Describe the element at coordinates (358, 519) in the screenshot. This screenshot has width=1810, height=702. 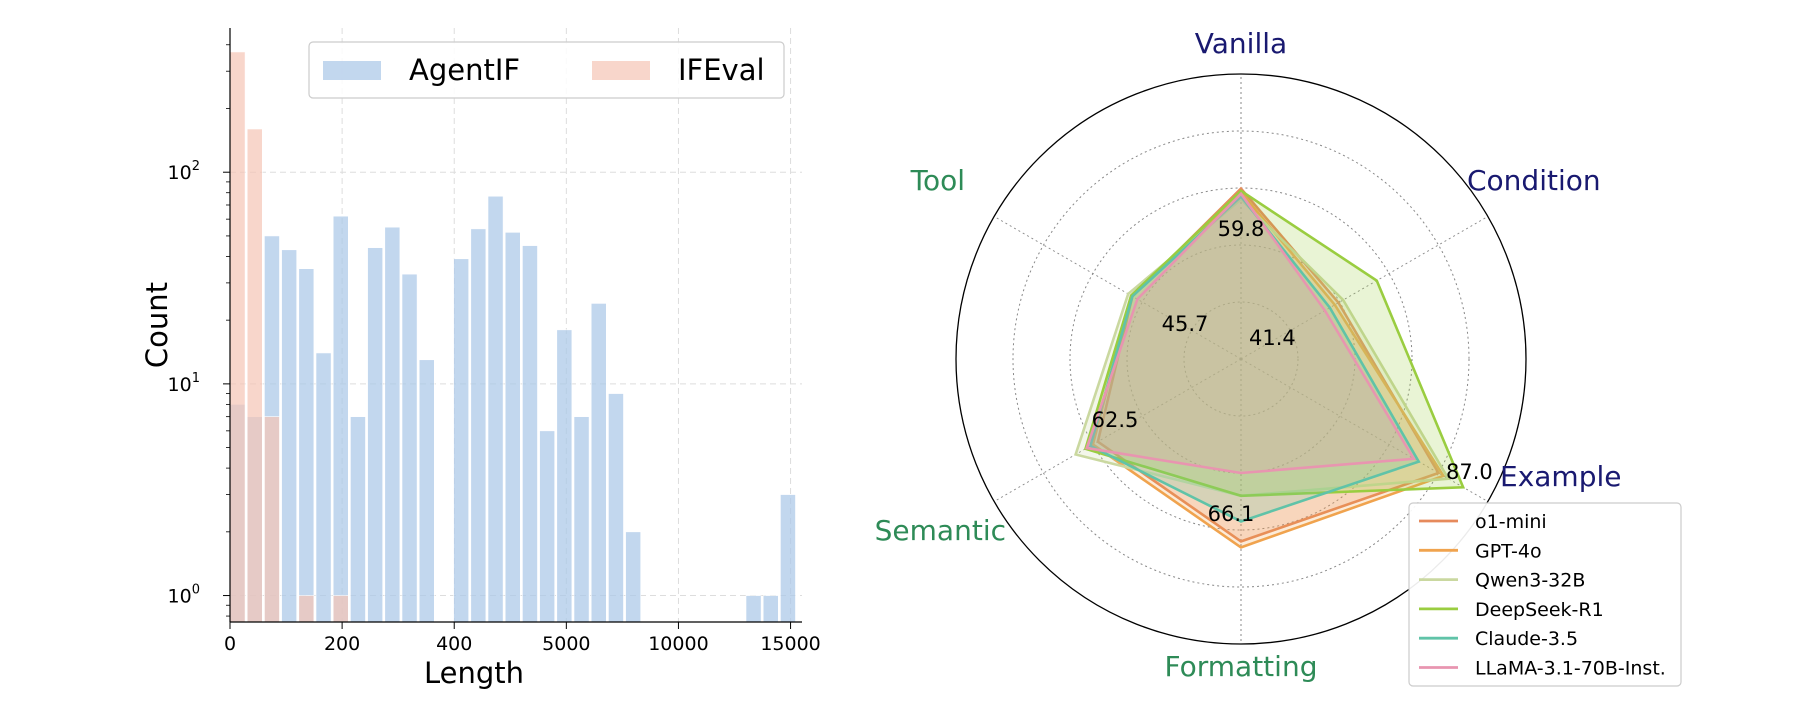
I see `hist-bar-agentif-b08` at that location.